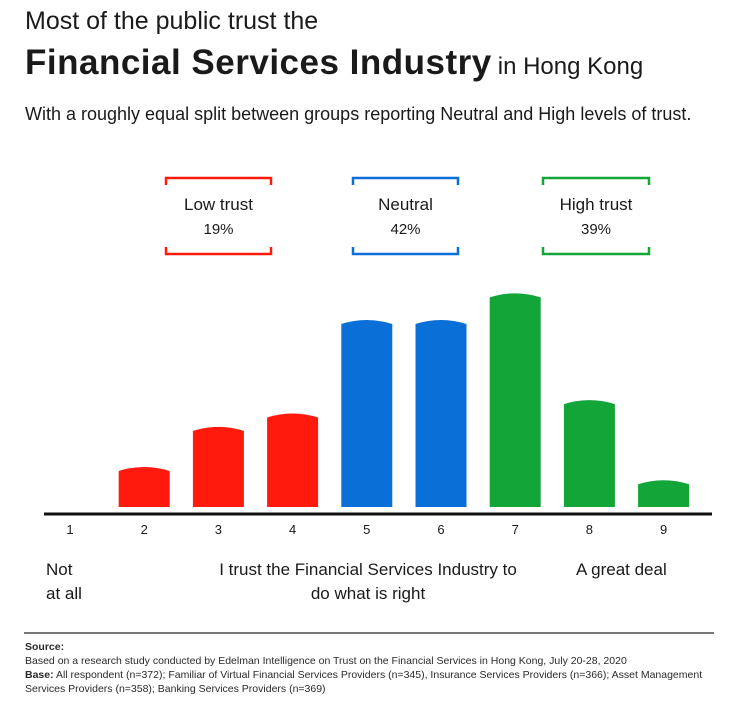  Describe the element at coordinates (596, 229) in the screenshot. I see `group-percent-high-trust: 39%` at that location.